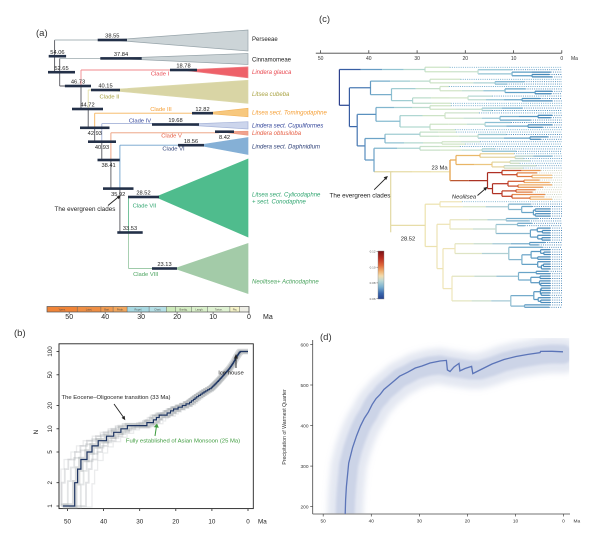 The width and height of the screenshot is (600, 542). Describe the element at coordinates (173, 149) in the screenshot. I see `svg-text: Clade VI` at that location.